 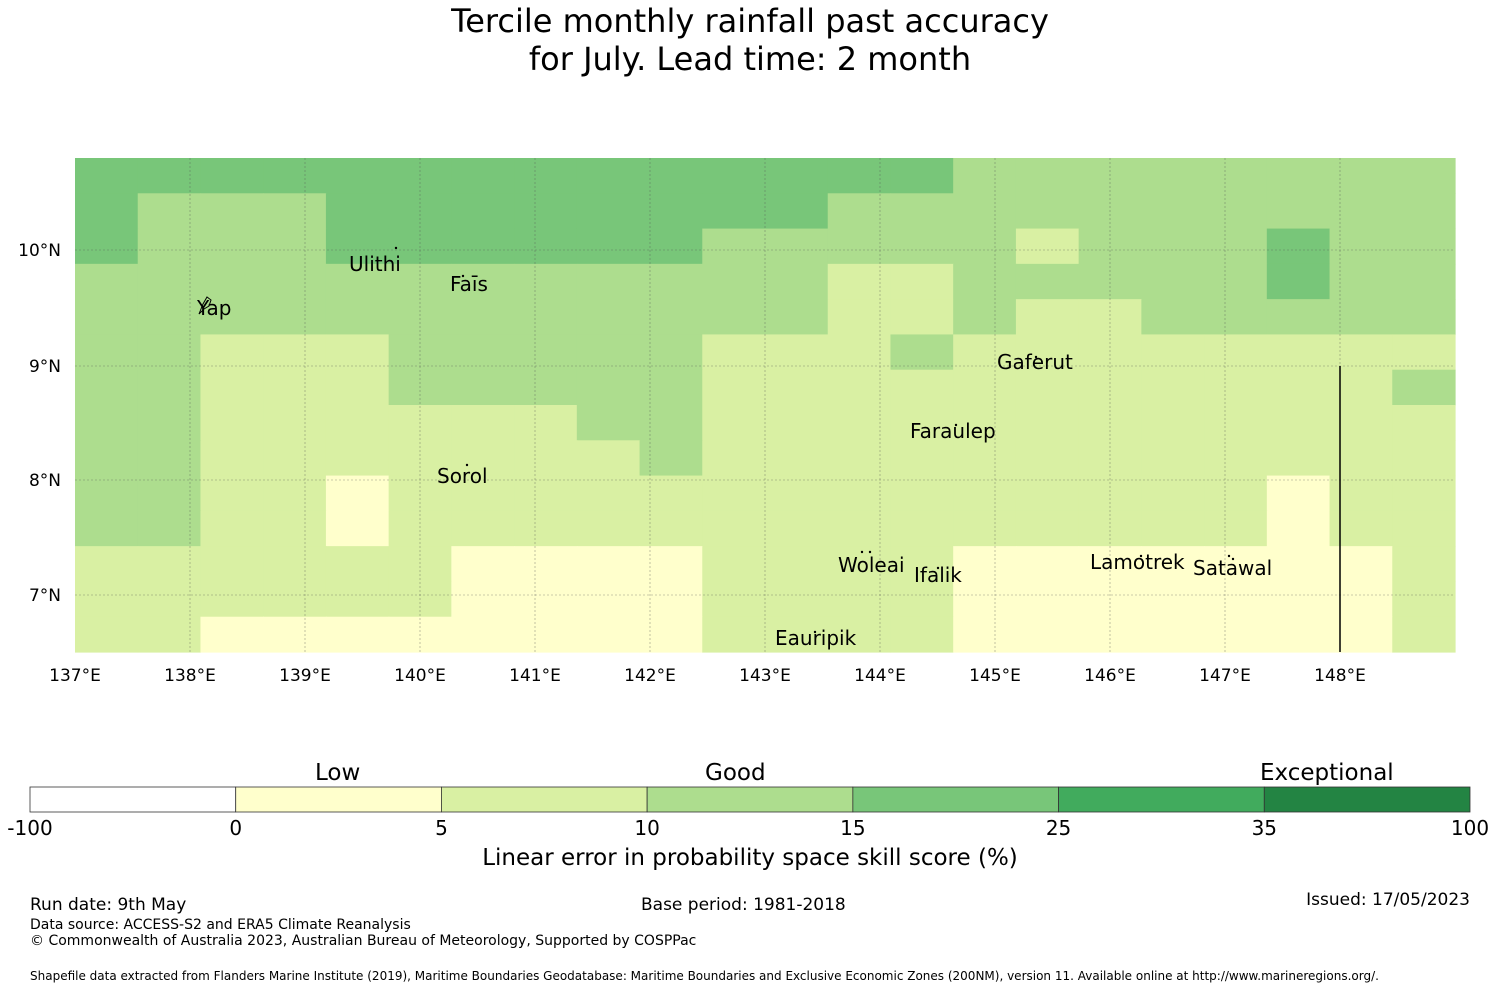 I want to click on colorbar-tick-label: 5, so click(x=441, y=828).